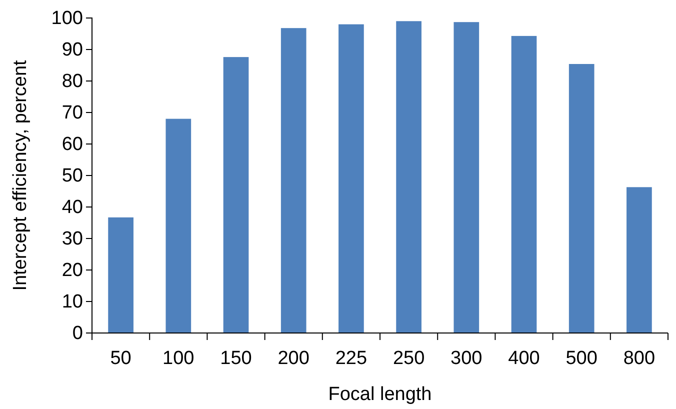  Describe the element at coordinates (121, 358) in the screenshot. I see `x-tick-label: 50` at that location.